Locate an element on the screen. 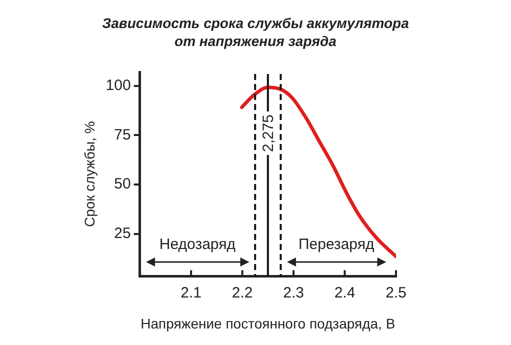 Image resolution: width=511 pixels, height=345 pixels. y-tick-label: 50 is located at coordinates (122, 184).